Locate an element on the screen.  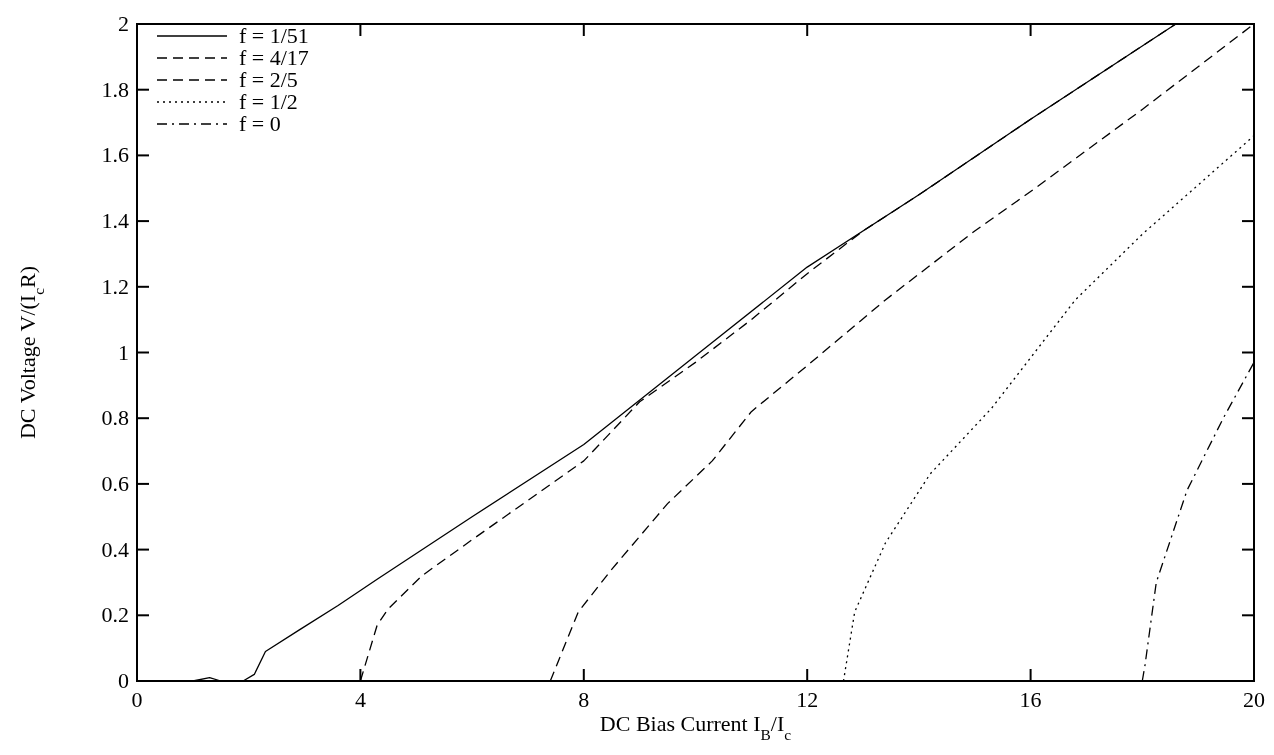
y-tick-label: 1.4 is located at coordinates (115, 221).